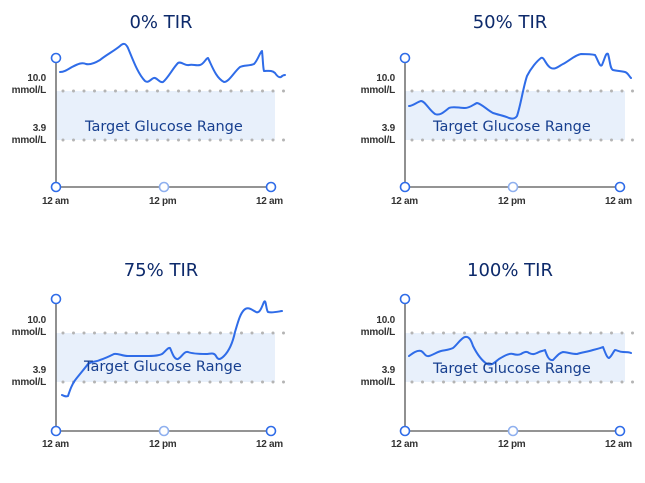 The image size is (645, 483). What do you see at coordinates (510, 270) in the screenshot?
I see `chart-title: 100% TIR` at bounding box center [510, 270].